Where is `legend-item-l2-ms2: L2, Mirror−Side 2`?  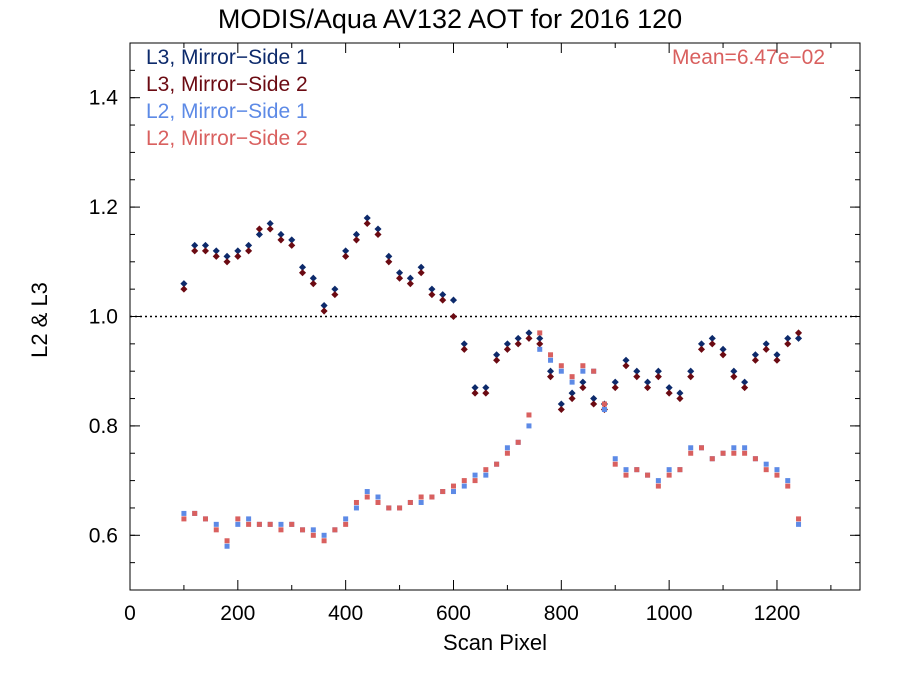
legend-item-l2-ms2: L2, Mirror−Side 2 is located at coordinates (227, 138).